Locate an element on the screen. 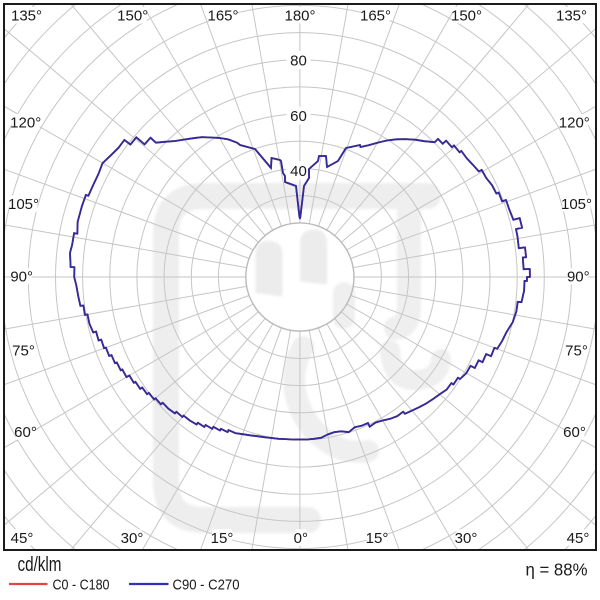 Image resolution: width=600 pixels, height=600 pixels. svg-text: 80 is located at coordinates (298, 60).